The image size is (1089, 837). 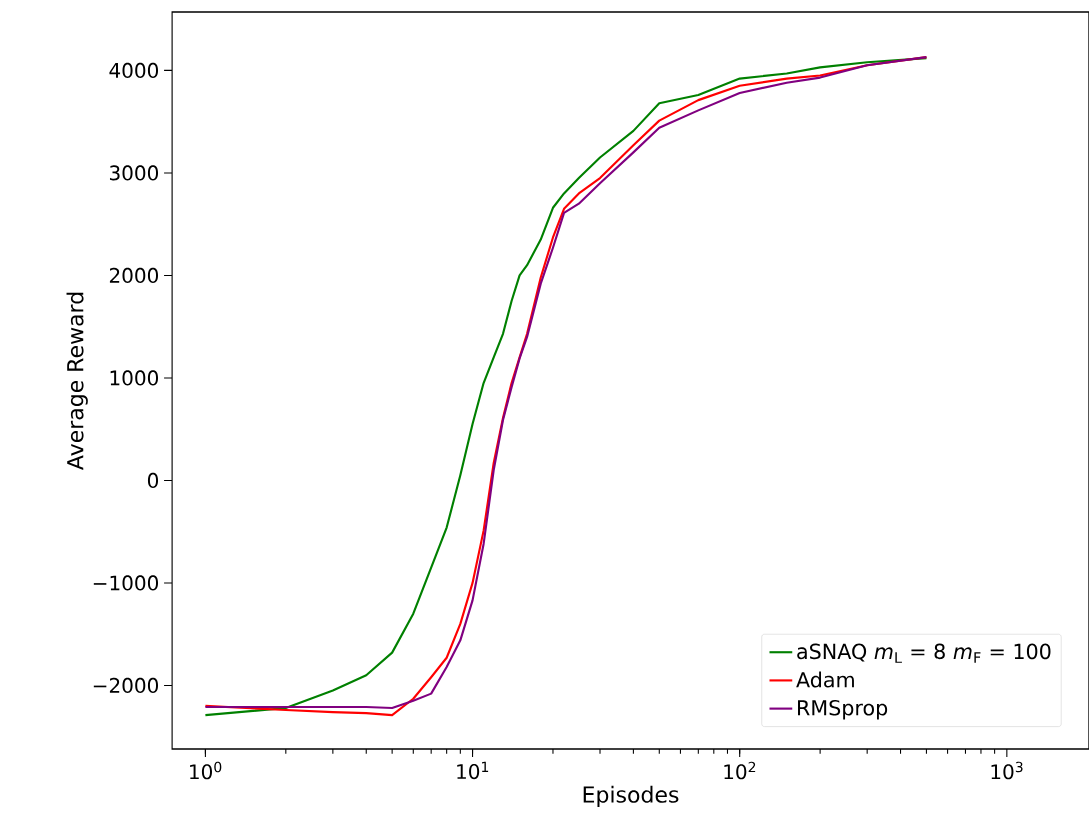 I want to click on y-tick-label: 0, so click(x=153, y=480).